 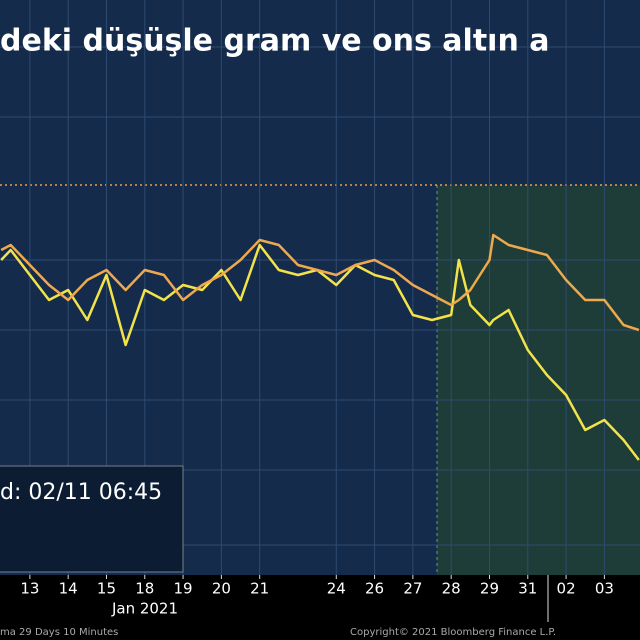 I want to click on x-tick-label: 29, so click(x=489, y=589).